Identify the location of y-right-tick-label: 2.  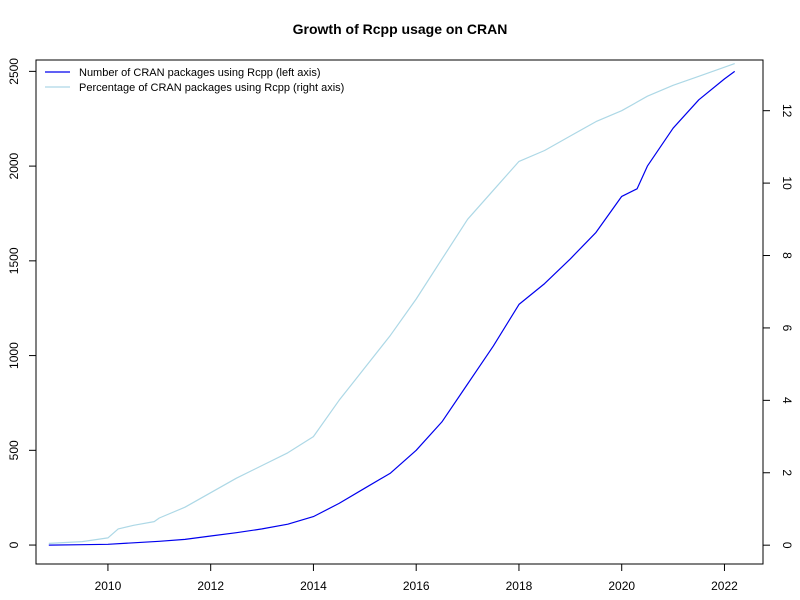
(787, 472).